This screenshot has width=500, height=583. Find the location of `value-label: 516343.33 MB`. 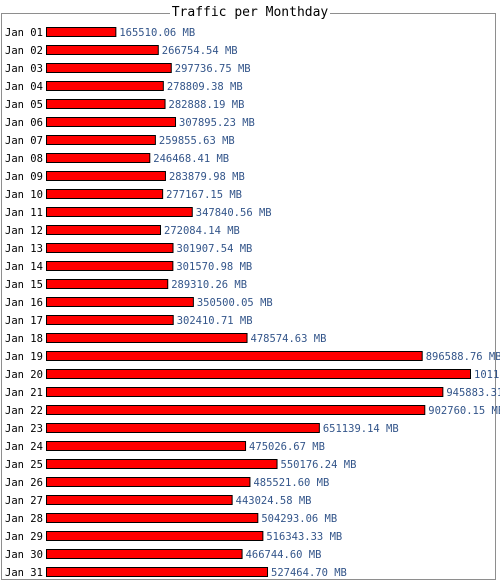

value-label: 516343.33 MB is located at coordinates (304, 537).